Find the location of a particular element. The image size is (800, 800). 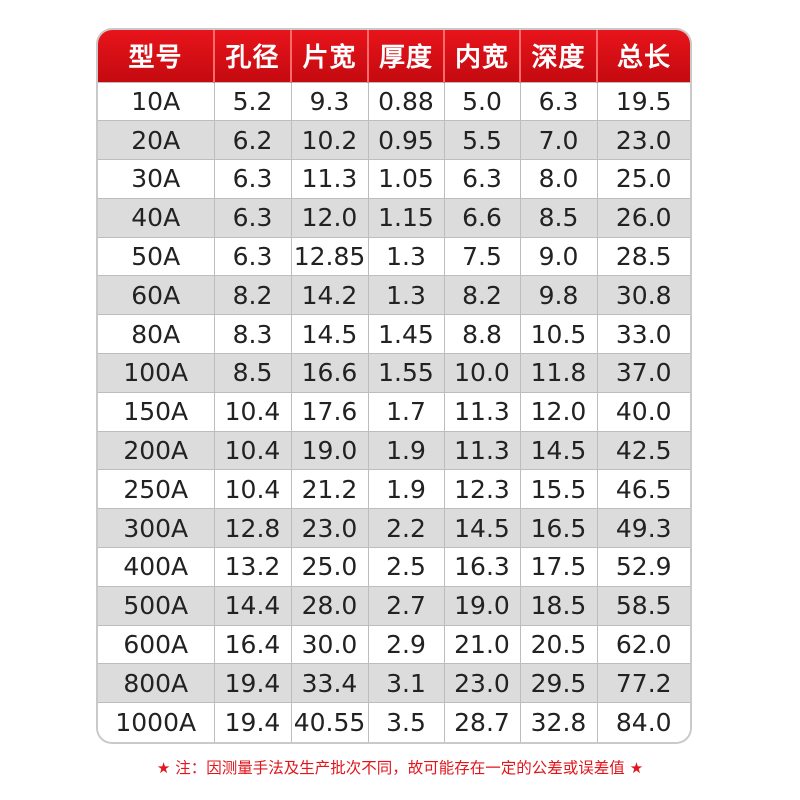

cell-inner-width: 12.3 is located at coordinates (481, 489).